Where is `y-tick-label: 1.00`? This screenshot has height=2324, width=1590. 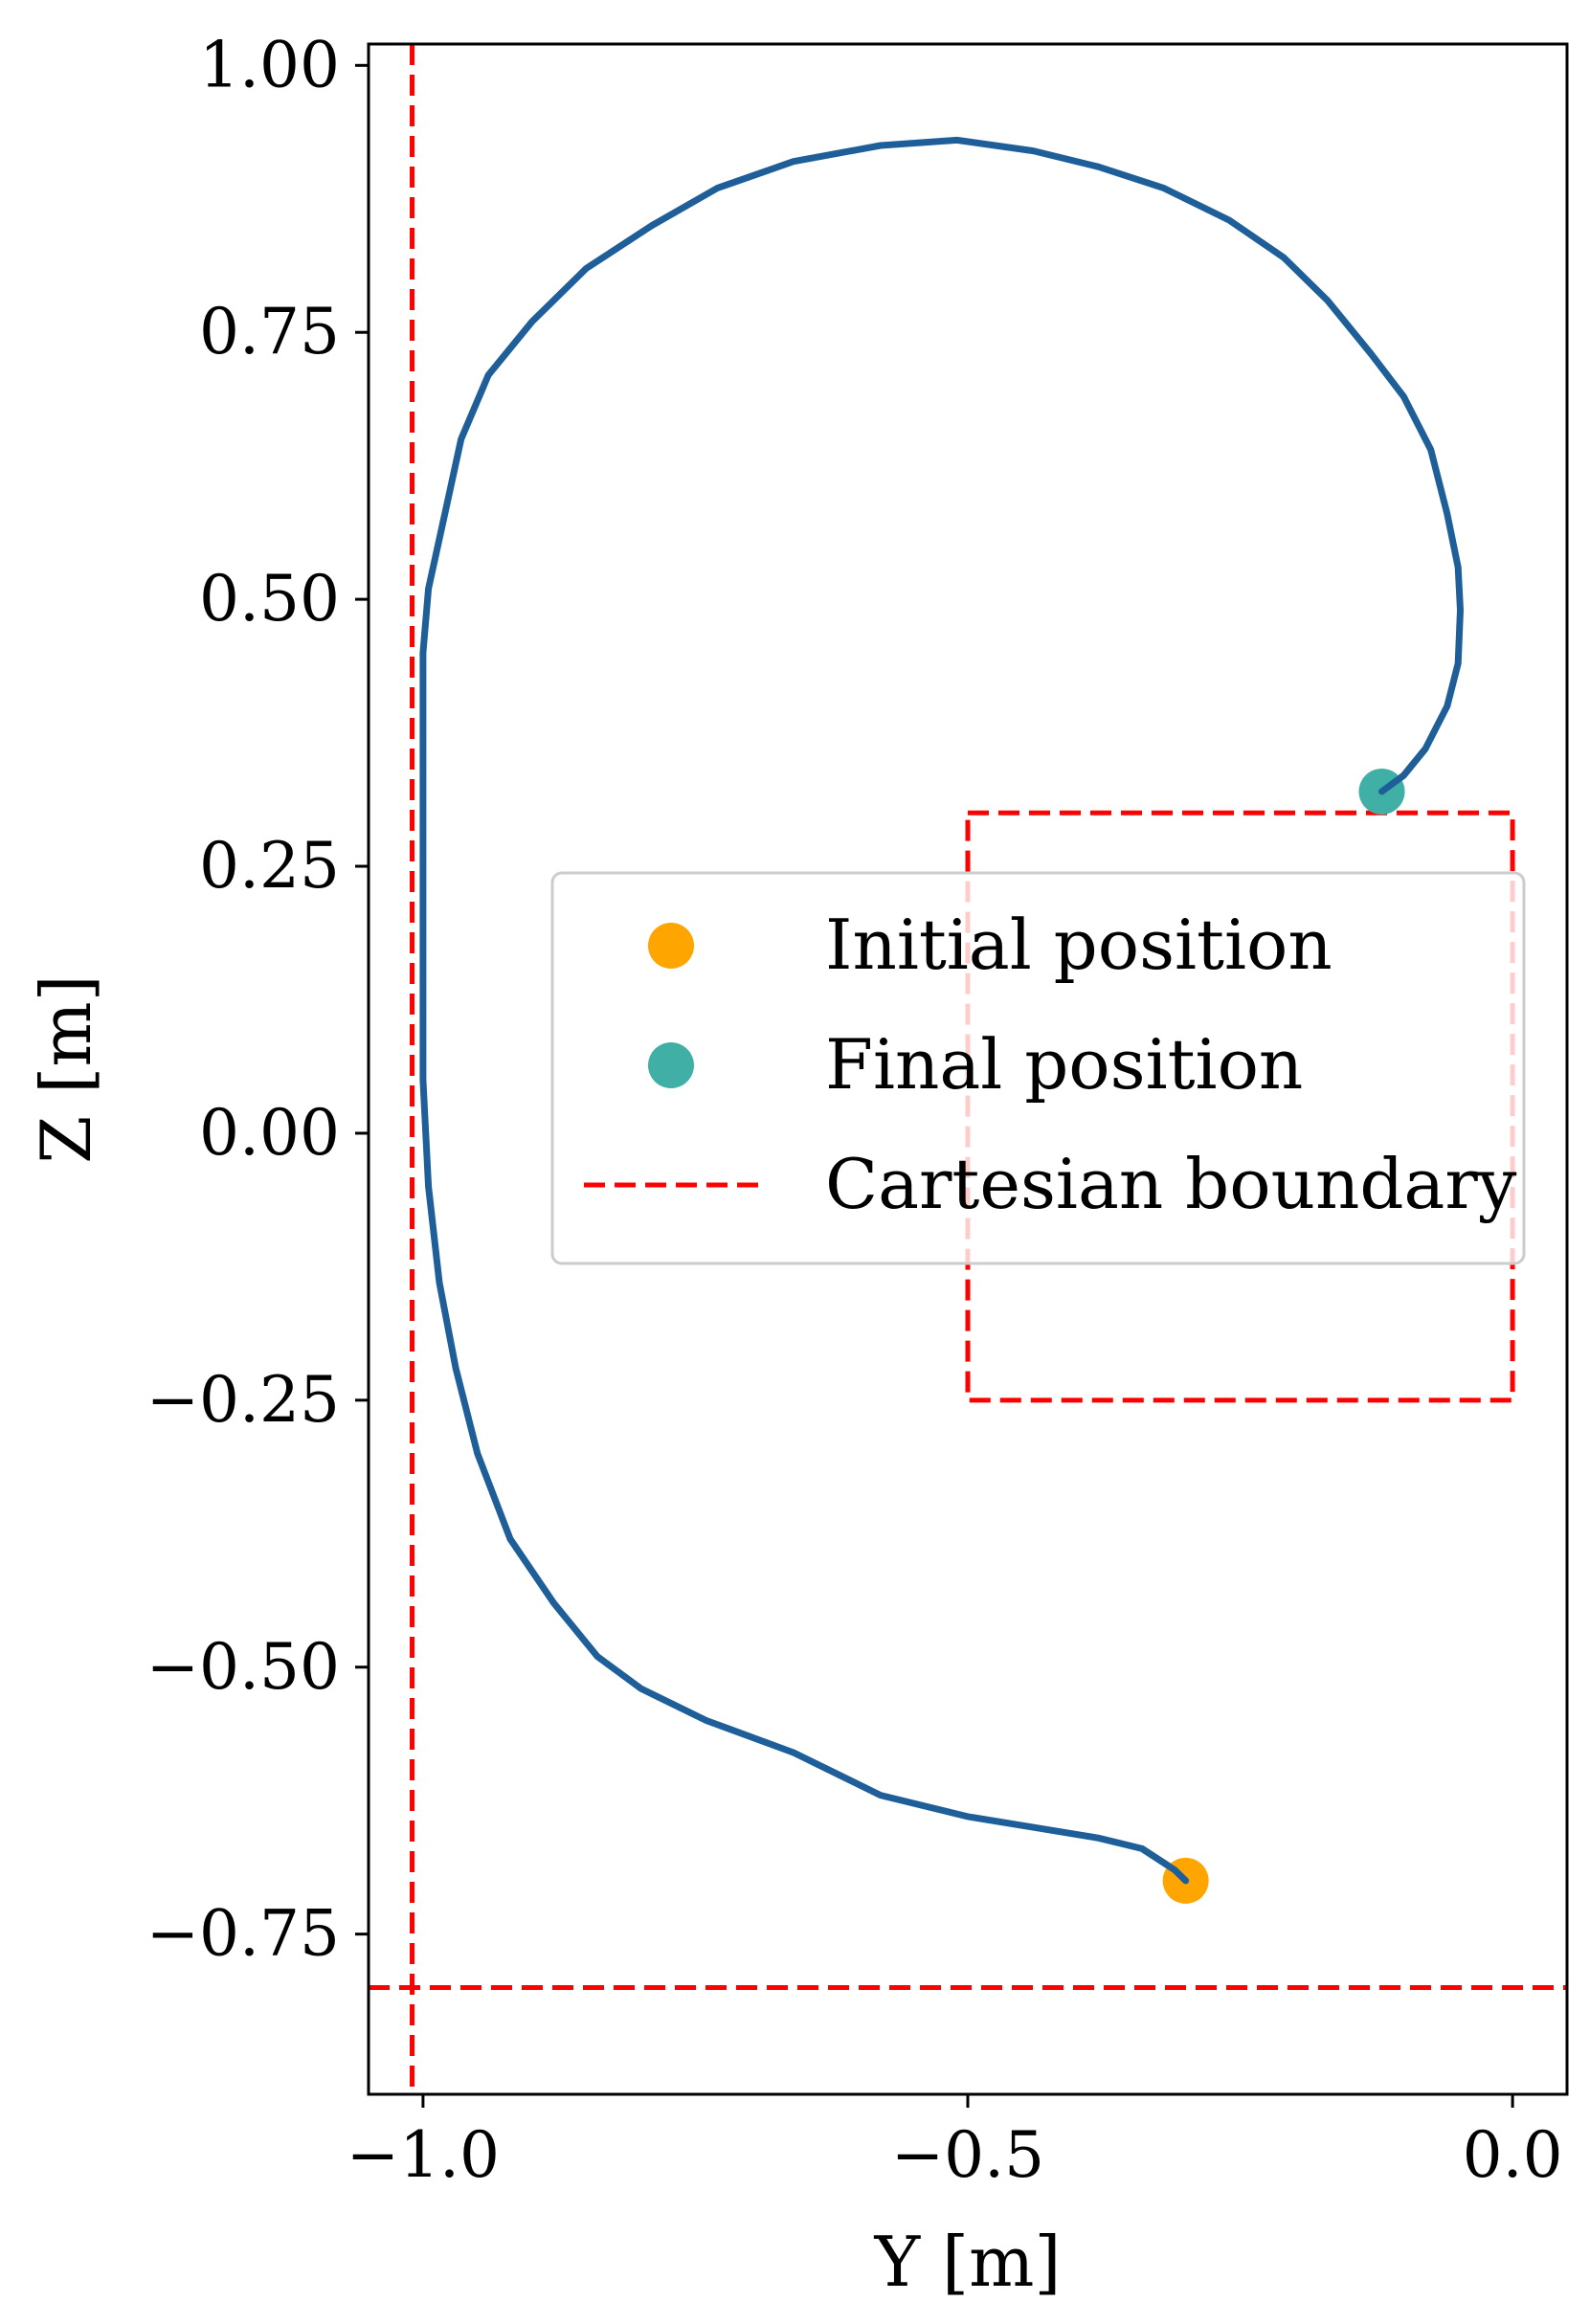
y-tick-label: 1.00 is located at coordinates (270, 64).